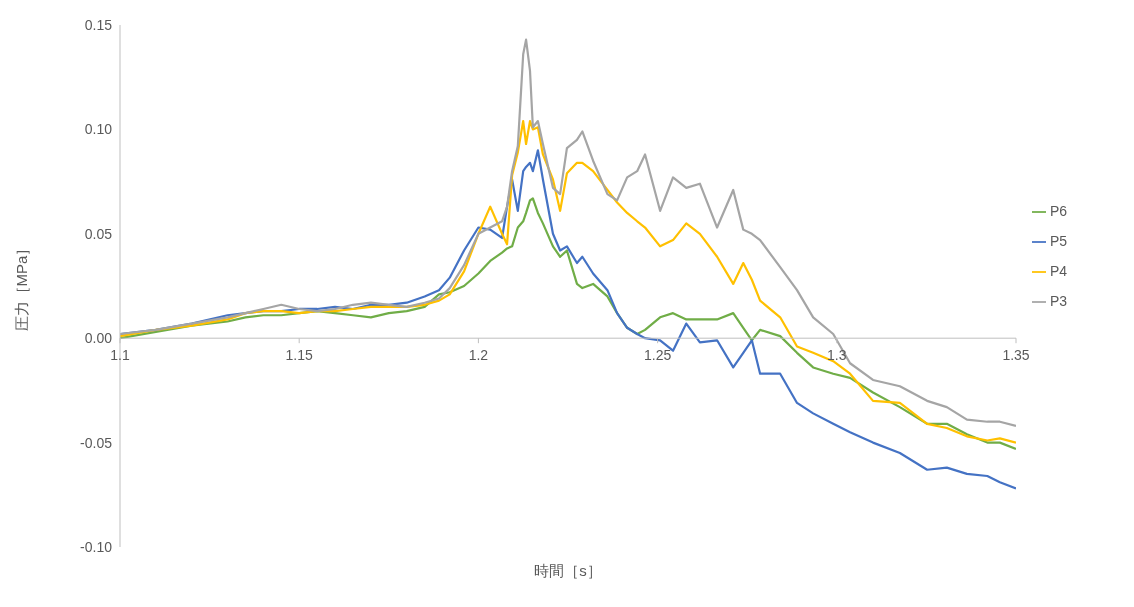 The width and height of the screenshot is (1134, 607). Describe the element at coordinates (299, 355) in the screenshot. I see `x-tick-label: 1.15` at that location.